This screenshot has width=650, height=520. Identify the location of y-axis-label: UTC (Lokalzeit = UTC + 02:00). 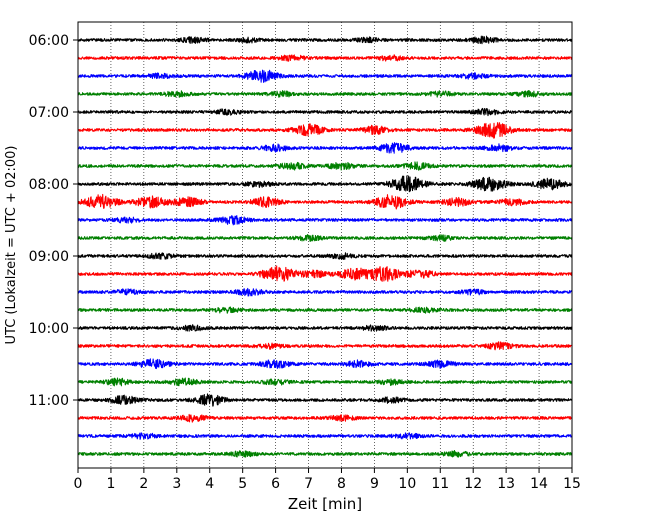
(11, 245).